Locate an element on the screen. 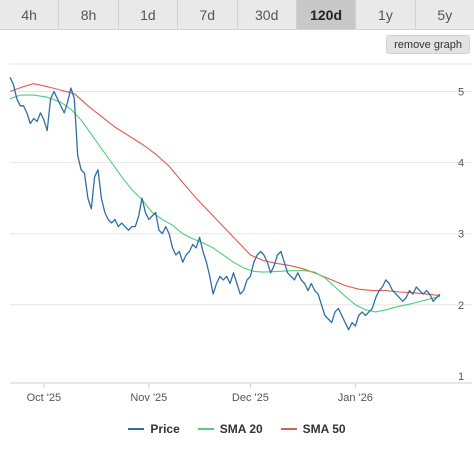 Image resolution: width=474 pixels, height=455 pixels. x-tick-label: Jan '26 is located at coordinates (355, 398).